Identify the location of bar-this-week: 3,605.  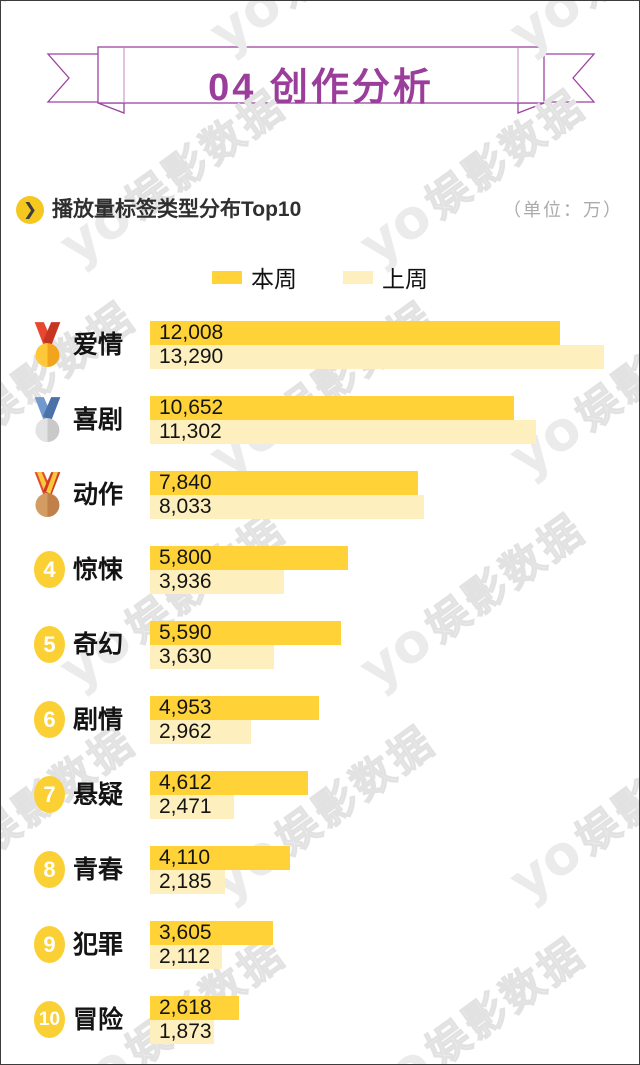
(211, 933).